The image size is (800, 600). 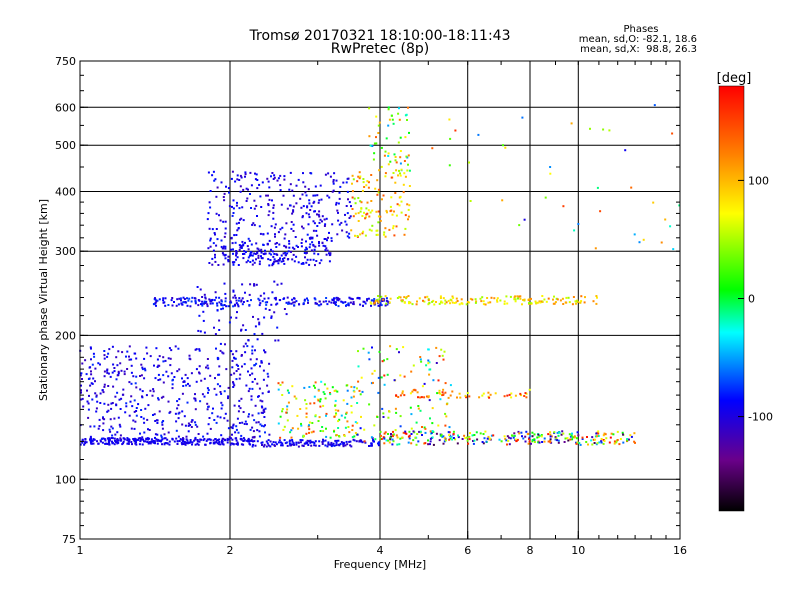 What do you see at coordinates (230, 550) in the screenshot?
I see `x-tick-label: 2` at bounding box center [230, 550].